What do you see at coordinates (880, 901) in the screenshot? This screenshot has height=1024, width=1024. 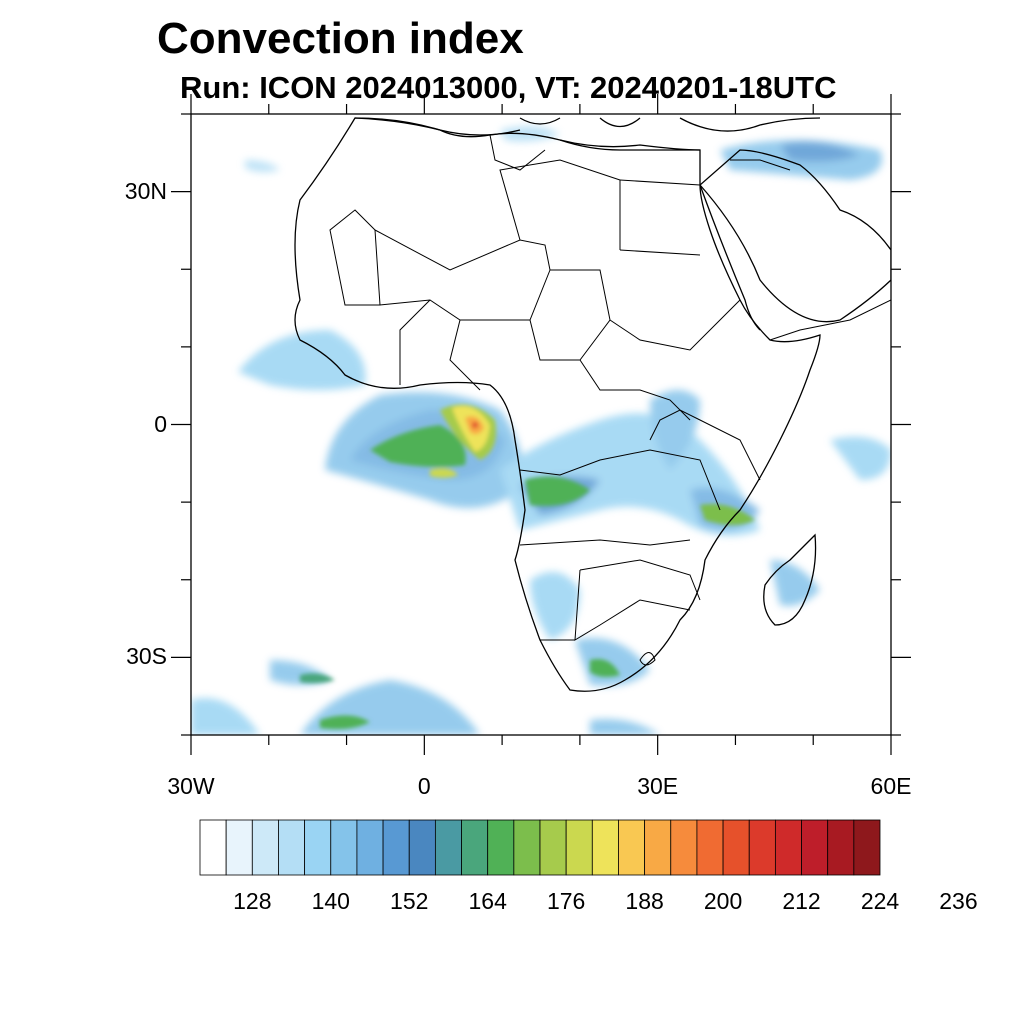 I see `colorbar-tick-label: 224` at bounding box center [880, 901].